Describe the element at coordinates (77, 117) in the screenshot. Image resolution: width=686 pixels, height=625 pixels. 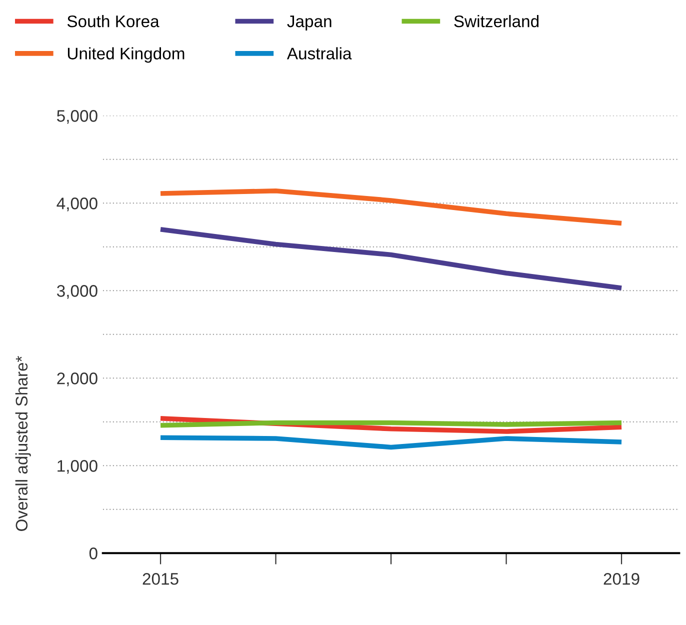
I see `y-tick-label: 5,000` at that location.